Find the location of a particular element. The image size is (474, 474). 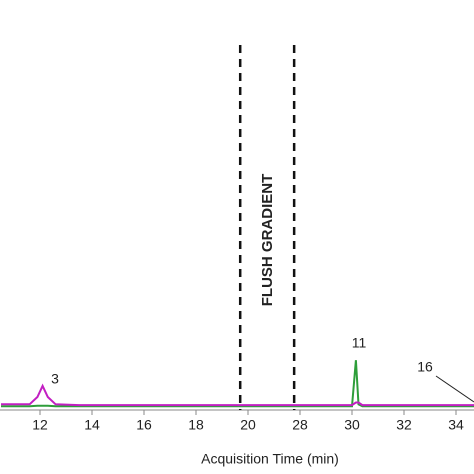

peak-label: 16 is located at coordinates (425, 367).